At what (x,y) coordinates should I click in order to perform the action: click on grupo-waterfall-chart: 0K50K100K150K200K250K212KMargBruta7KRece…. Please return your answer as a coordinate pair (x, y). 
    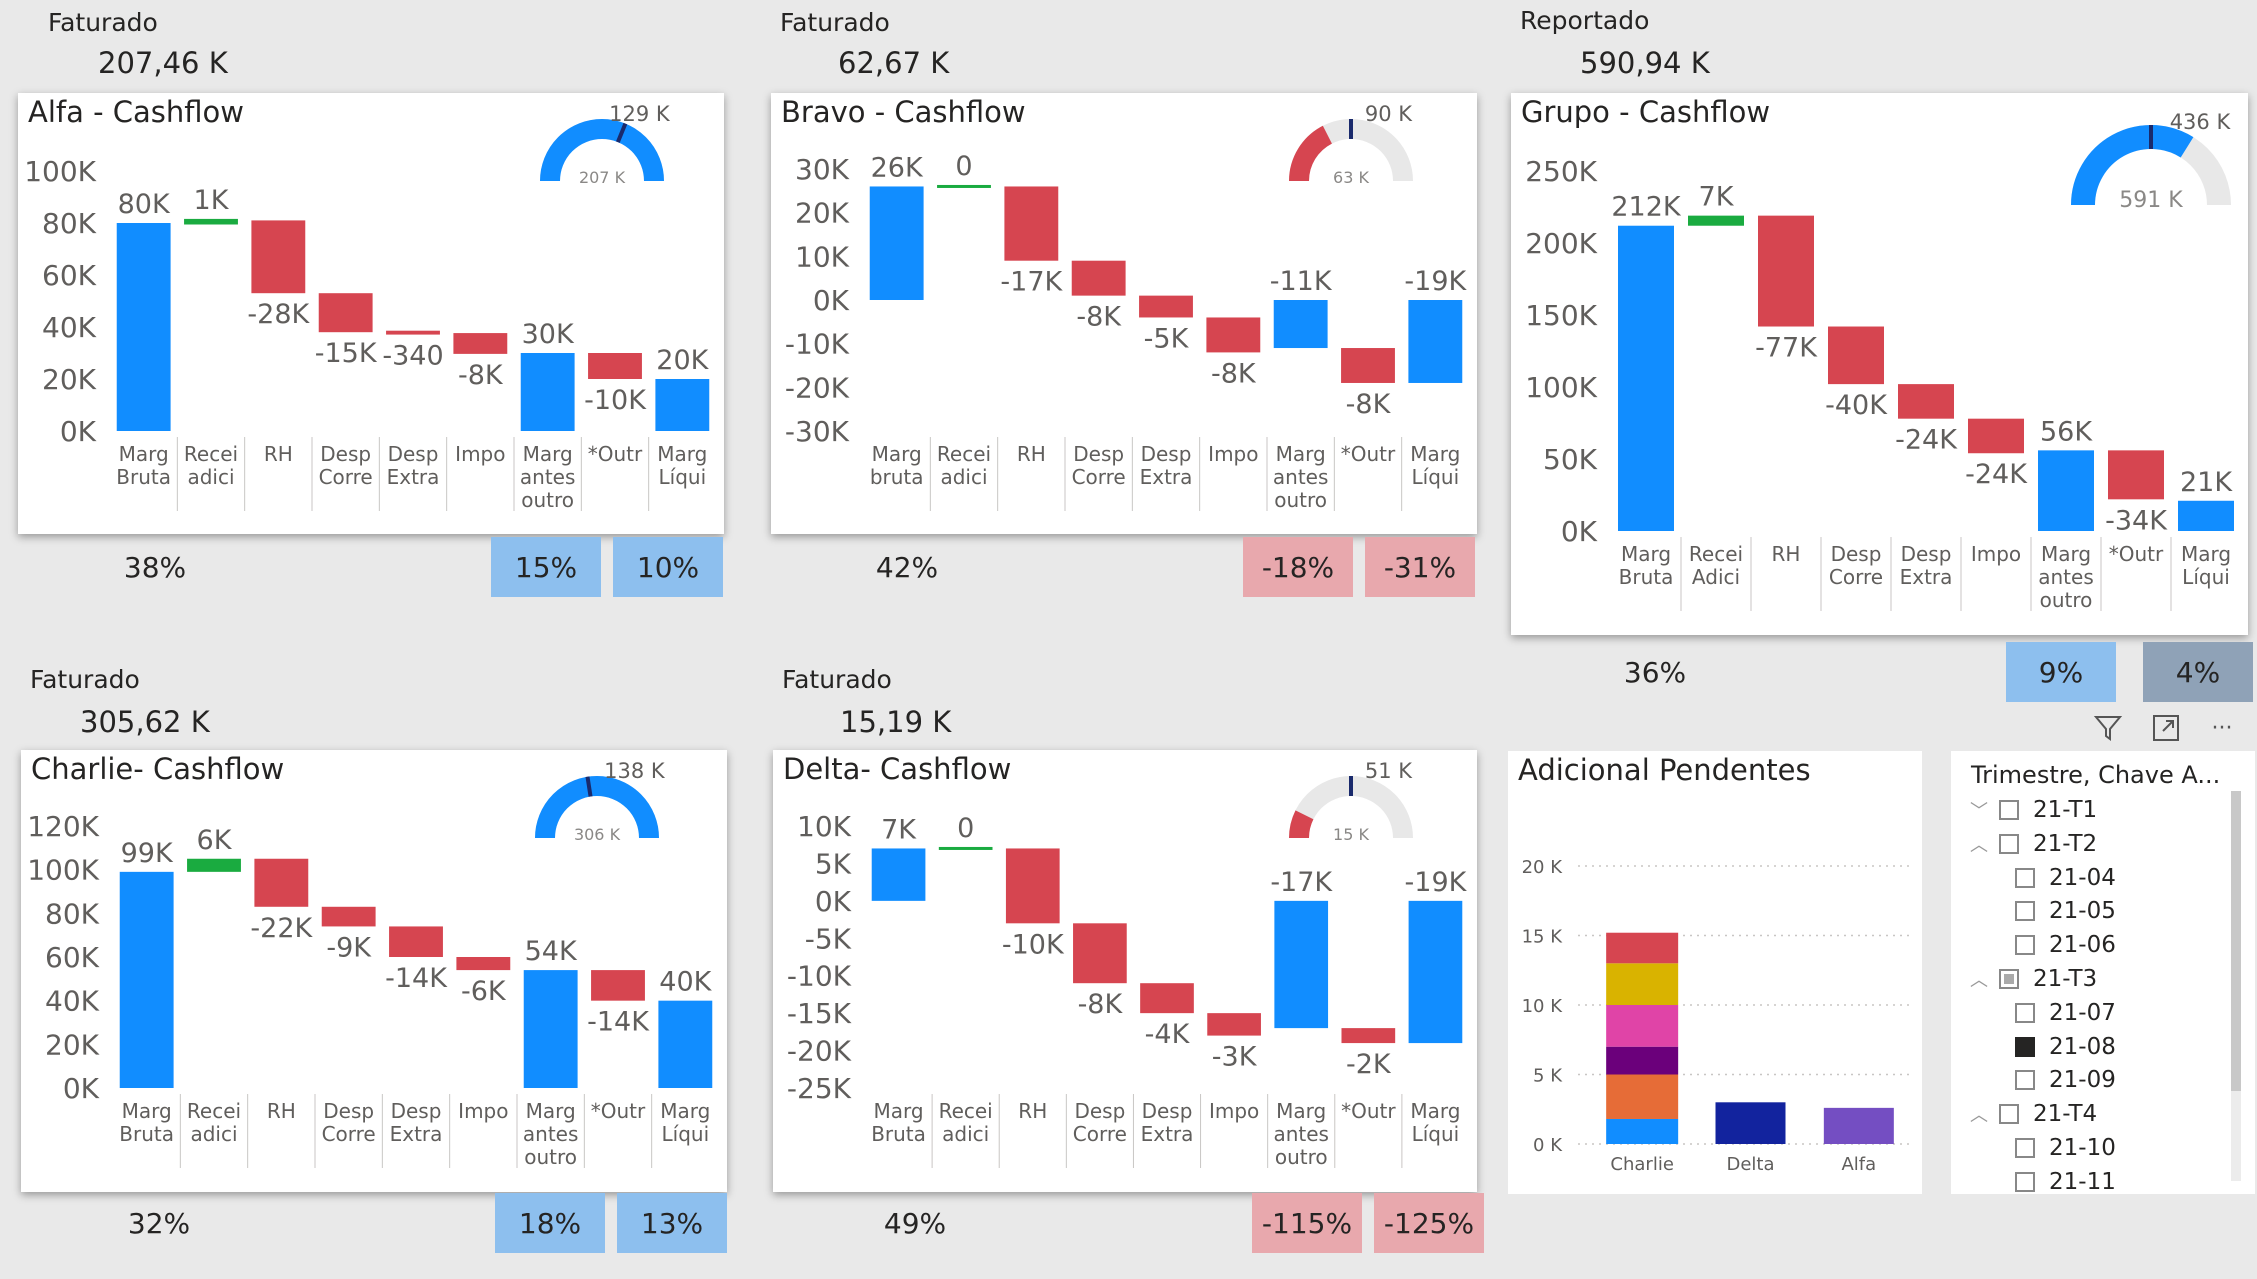
    Looking at the image, I should click on (1879, 361).